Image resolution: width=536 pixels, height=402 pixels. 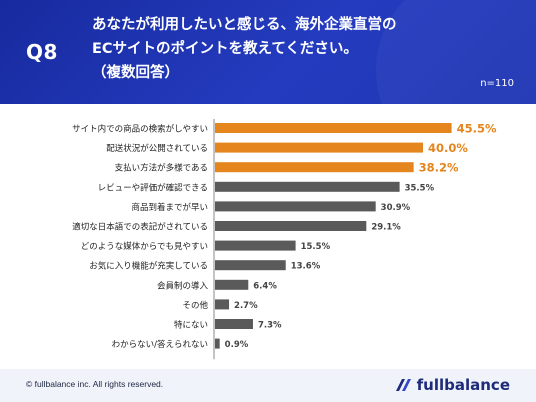 I want to click on value-label: 13.6%, so click(x=306, y=267).